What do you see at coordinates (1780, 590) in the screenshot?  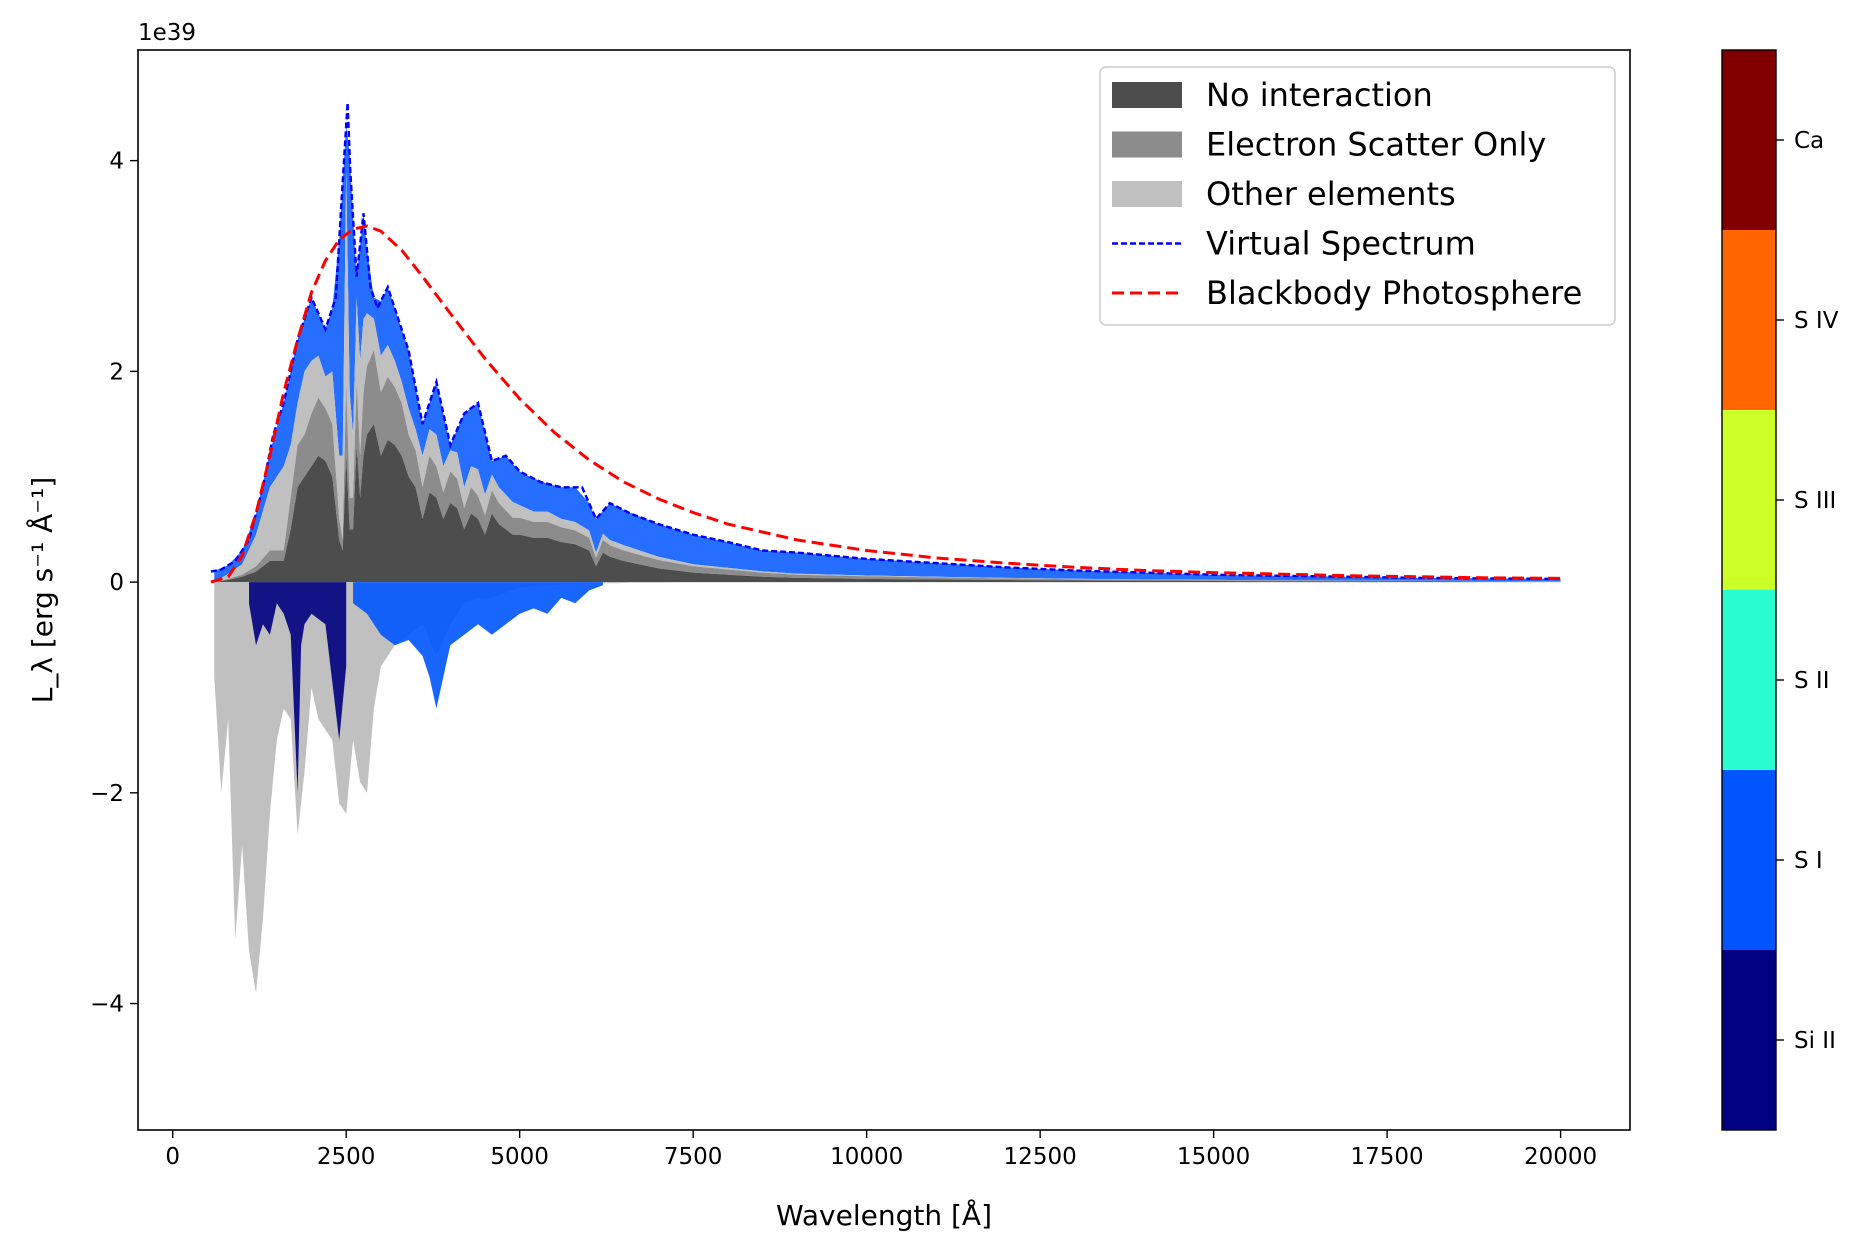 I see `colorbar: Ca S IV S III S II S I Si II` at bounding box center [1780, 590].